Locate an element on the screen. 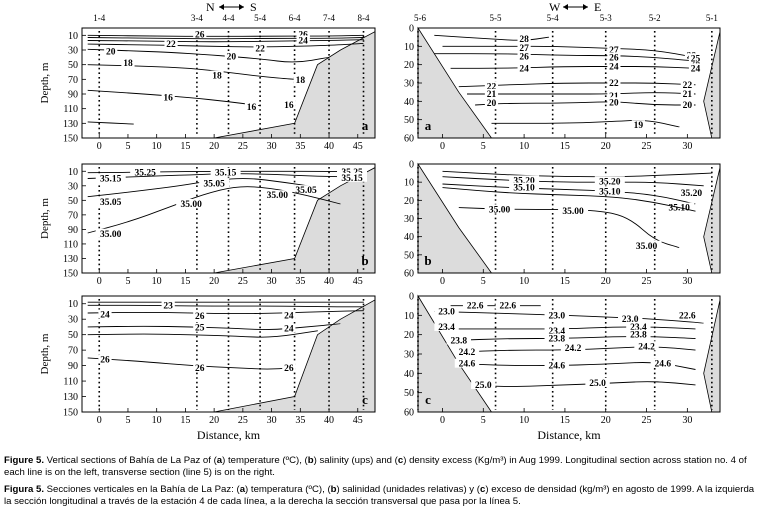  panel-letter: a is located at coordinates (365, 125).